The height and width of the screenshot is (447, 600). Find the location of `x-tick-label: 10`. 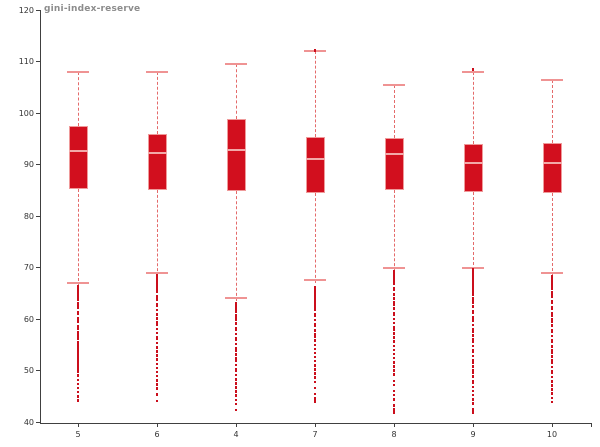

x-tick-label: 10 is located at coordinates (552, 434).